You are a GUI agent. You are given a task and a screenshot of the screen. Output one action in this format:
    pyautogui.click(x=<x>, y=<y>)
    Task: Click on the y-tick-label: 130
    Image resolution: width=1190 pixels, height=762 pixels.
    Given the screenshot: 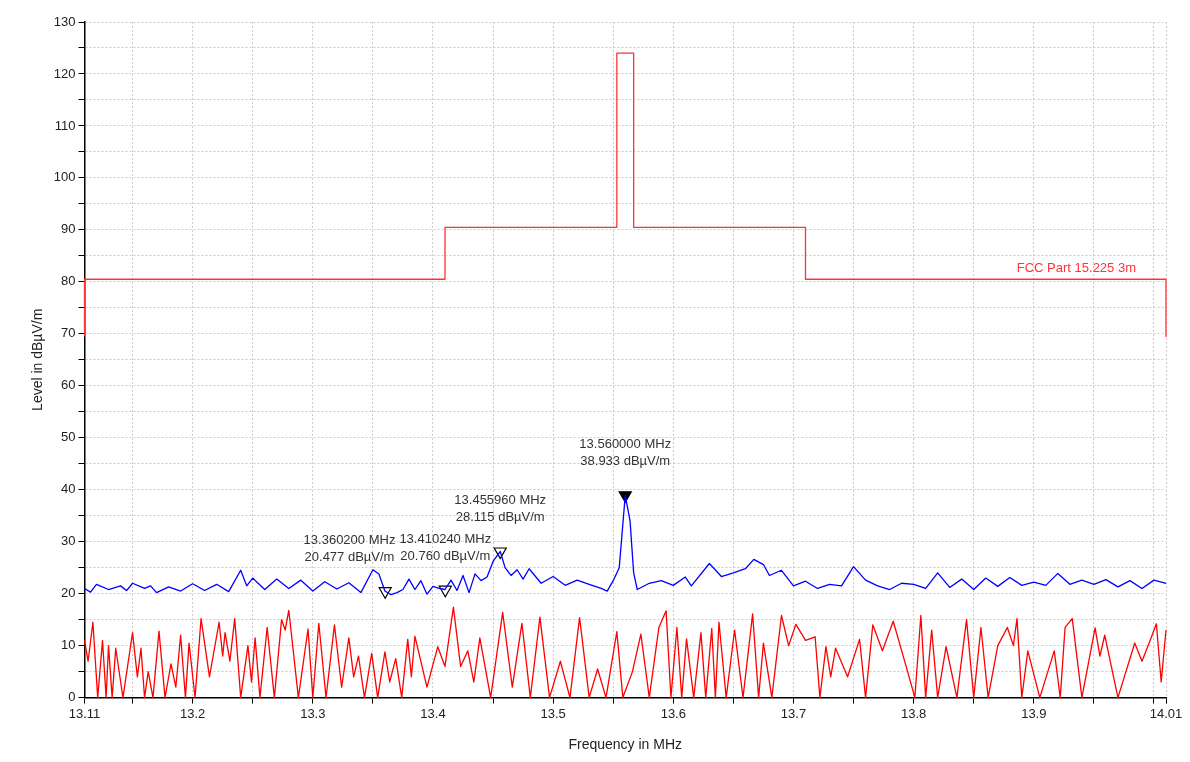 What is the action you would take?
    pyautogui.click(x=64, y=21)
    